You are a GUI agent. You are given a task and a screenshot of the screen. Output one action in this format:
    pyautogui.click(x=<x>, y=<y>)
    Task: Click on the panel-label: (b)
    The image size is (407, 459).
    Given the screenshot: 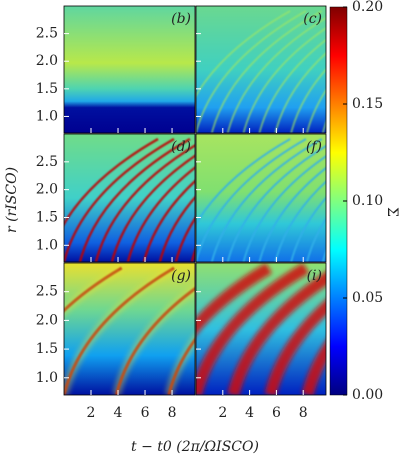 What is the action you would take?
    pyautogui.click(x=181, y=19)
    